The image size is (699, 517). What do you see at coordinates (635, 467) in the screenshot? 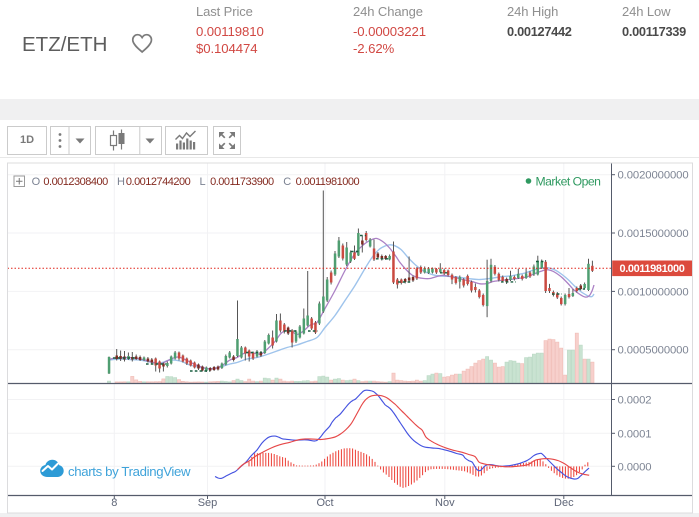
I see `svg-text: 0.0000` at bounding box center [635, 467].